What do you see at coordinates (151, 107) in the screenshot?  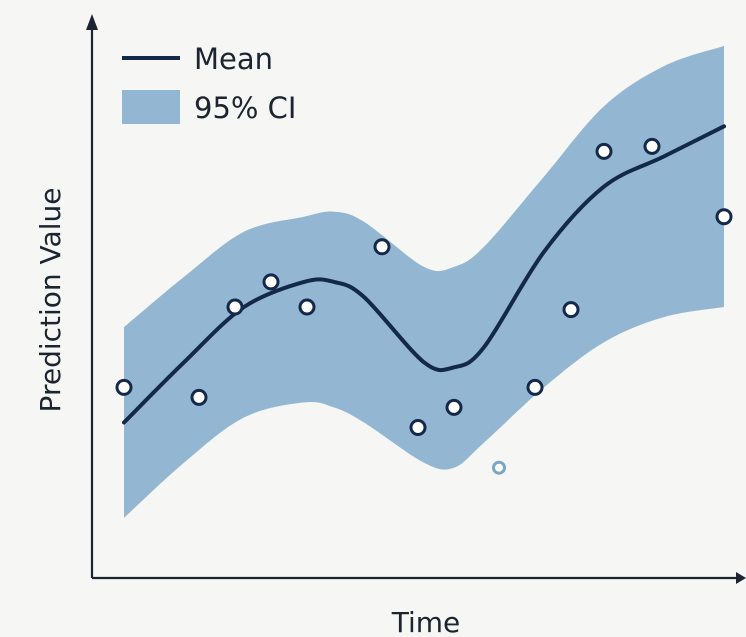 I see `legend-ci-swatch` at bounding box center [151, 107].